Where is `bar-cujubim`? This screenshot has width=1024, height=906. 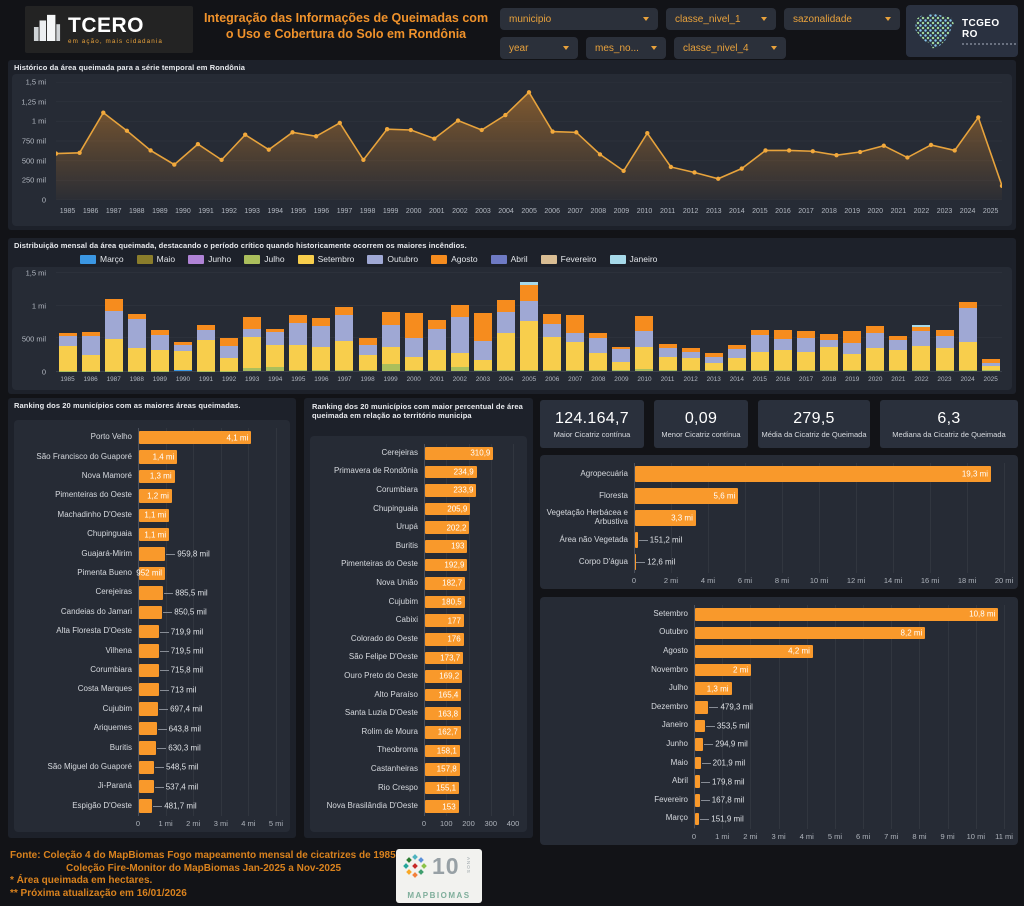 bar-cujubim is located at coordinates (149, 709).